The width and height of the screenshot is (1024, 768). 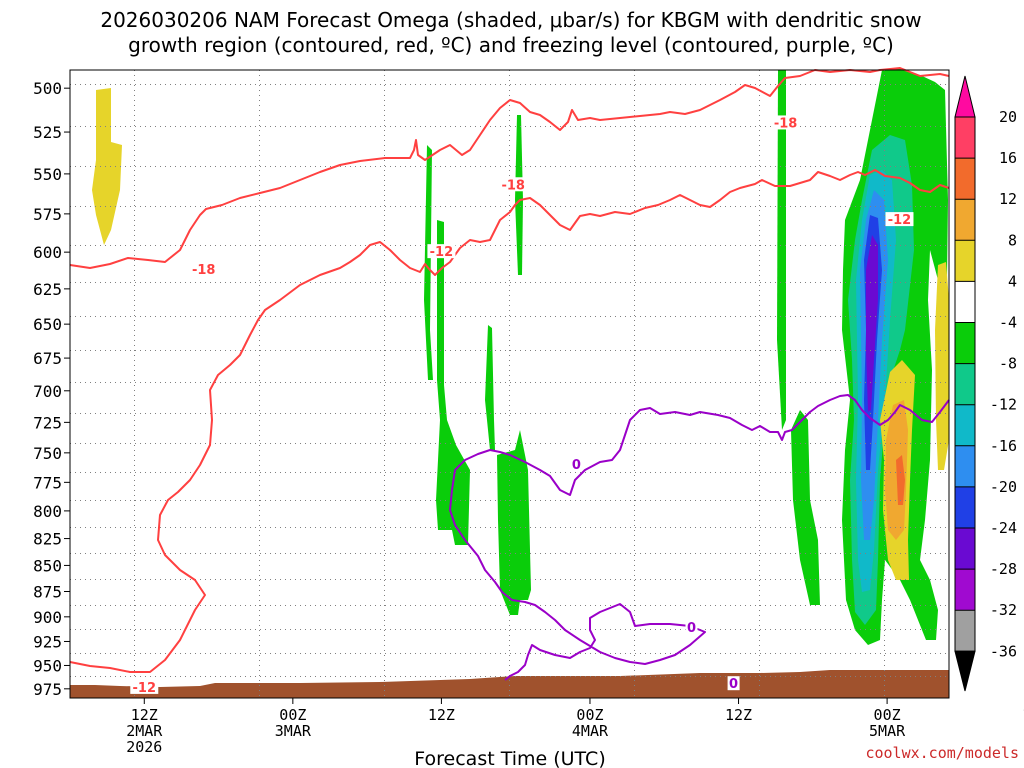 I want to click on colorbar-tick-label: -24, so click(x=1003, y=528).